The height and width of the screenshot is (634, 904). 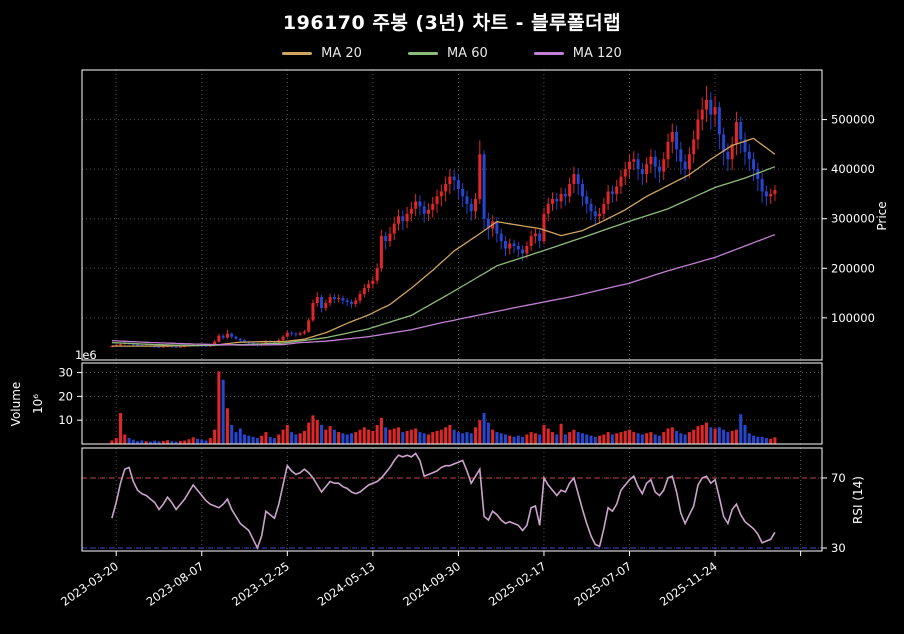 What do you see at coordinates (602, 584) in the screenshot?
I see `x-tick-label: 2025-07-07` at bounding box center [602, 584].